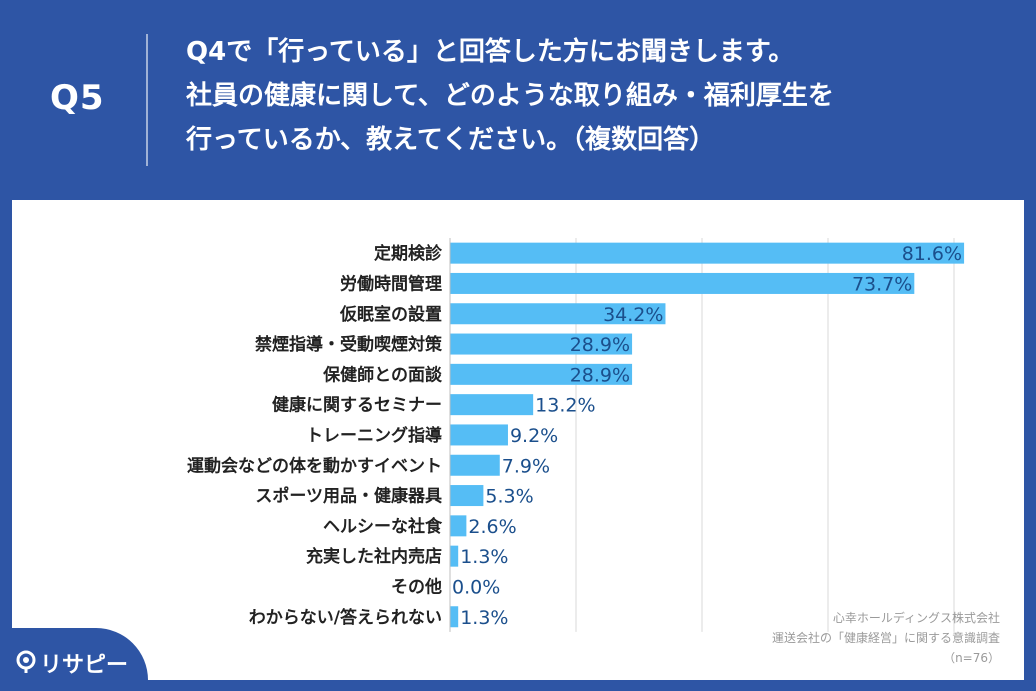 The height and width of the screenshot is (691, 1036). What do you see at coordinates (147, 100) in the screenshot?
I see `header-divider` at bounding box center [147, 100].